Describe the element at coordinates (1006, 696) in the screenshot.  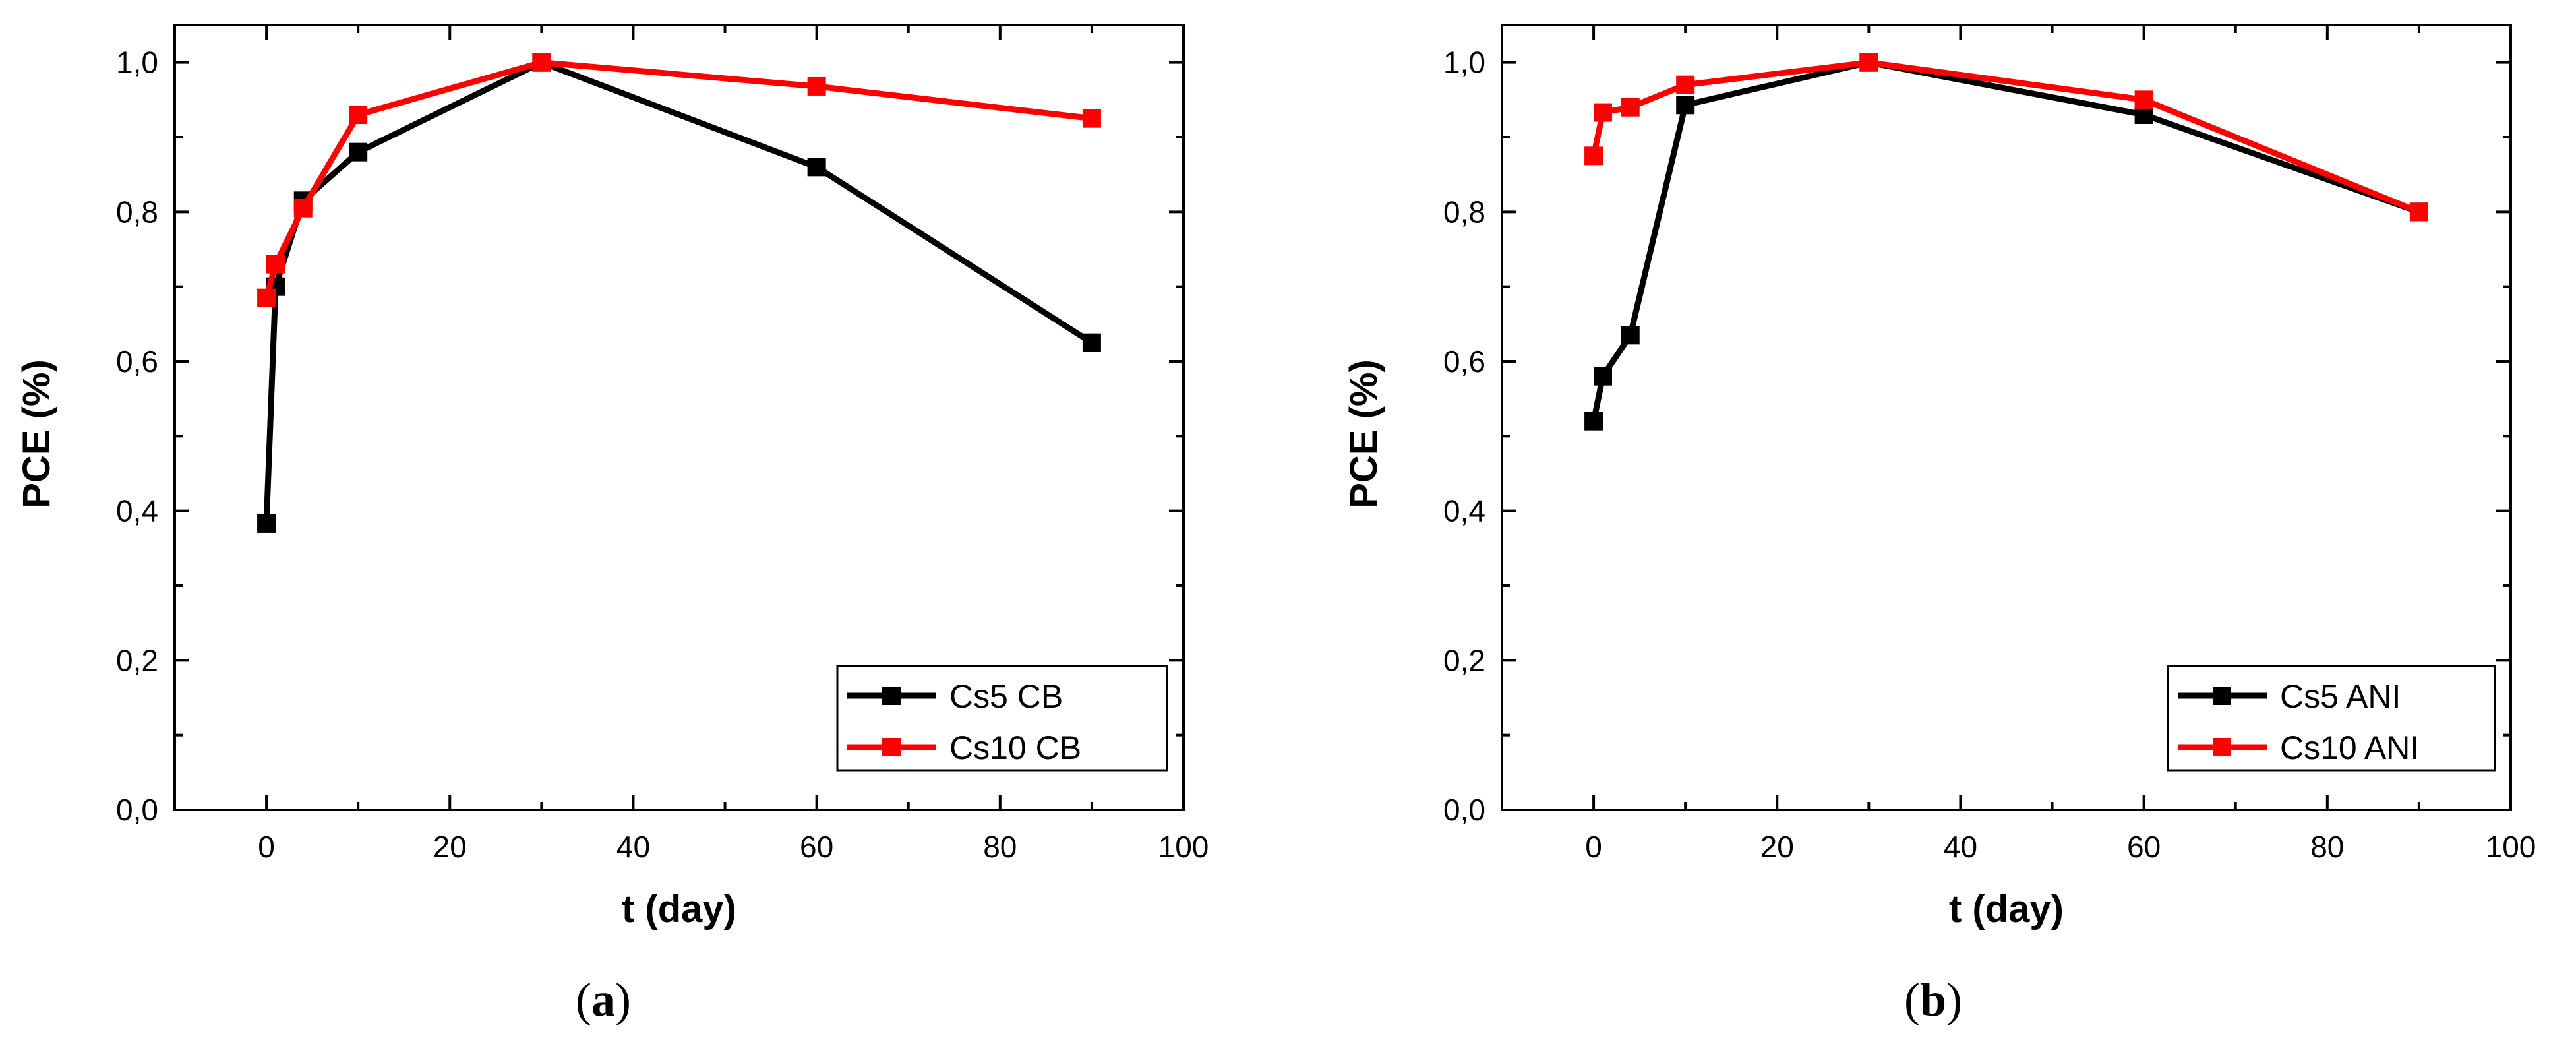
I see `legend-label: Cs5 CB` at that location.